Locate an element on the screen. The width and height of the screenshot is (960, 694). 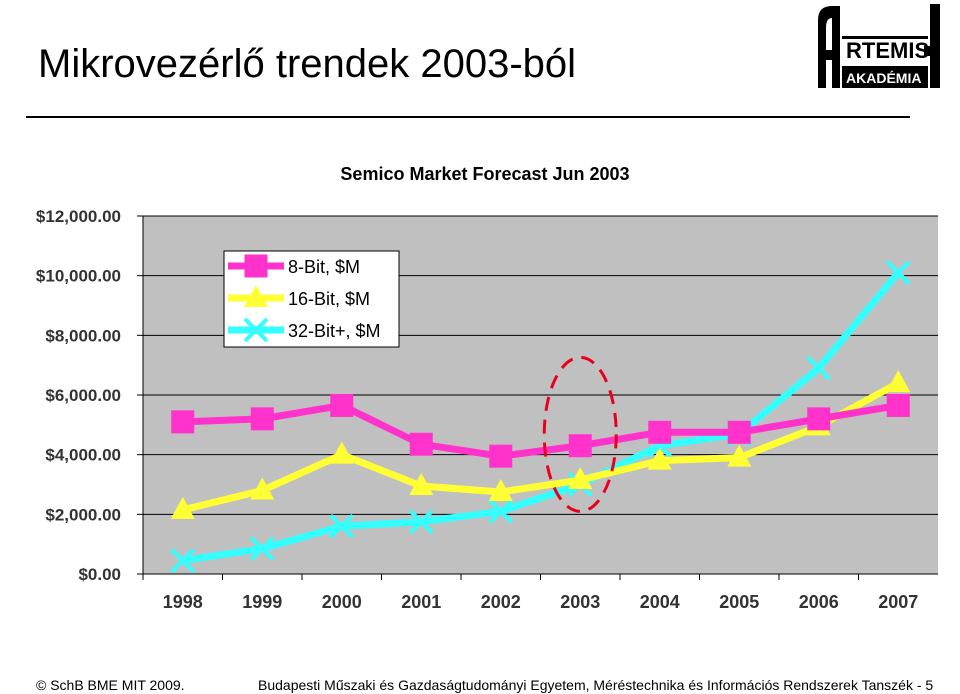
legend-entry: 8-Bit, $M is located at coordinates (294, 266).